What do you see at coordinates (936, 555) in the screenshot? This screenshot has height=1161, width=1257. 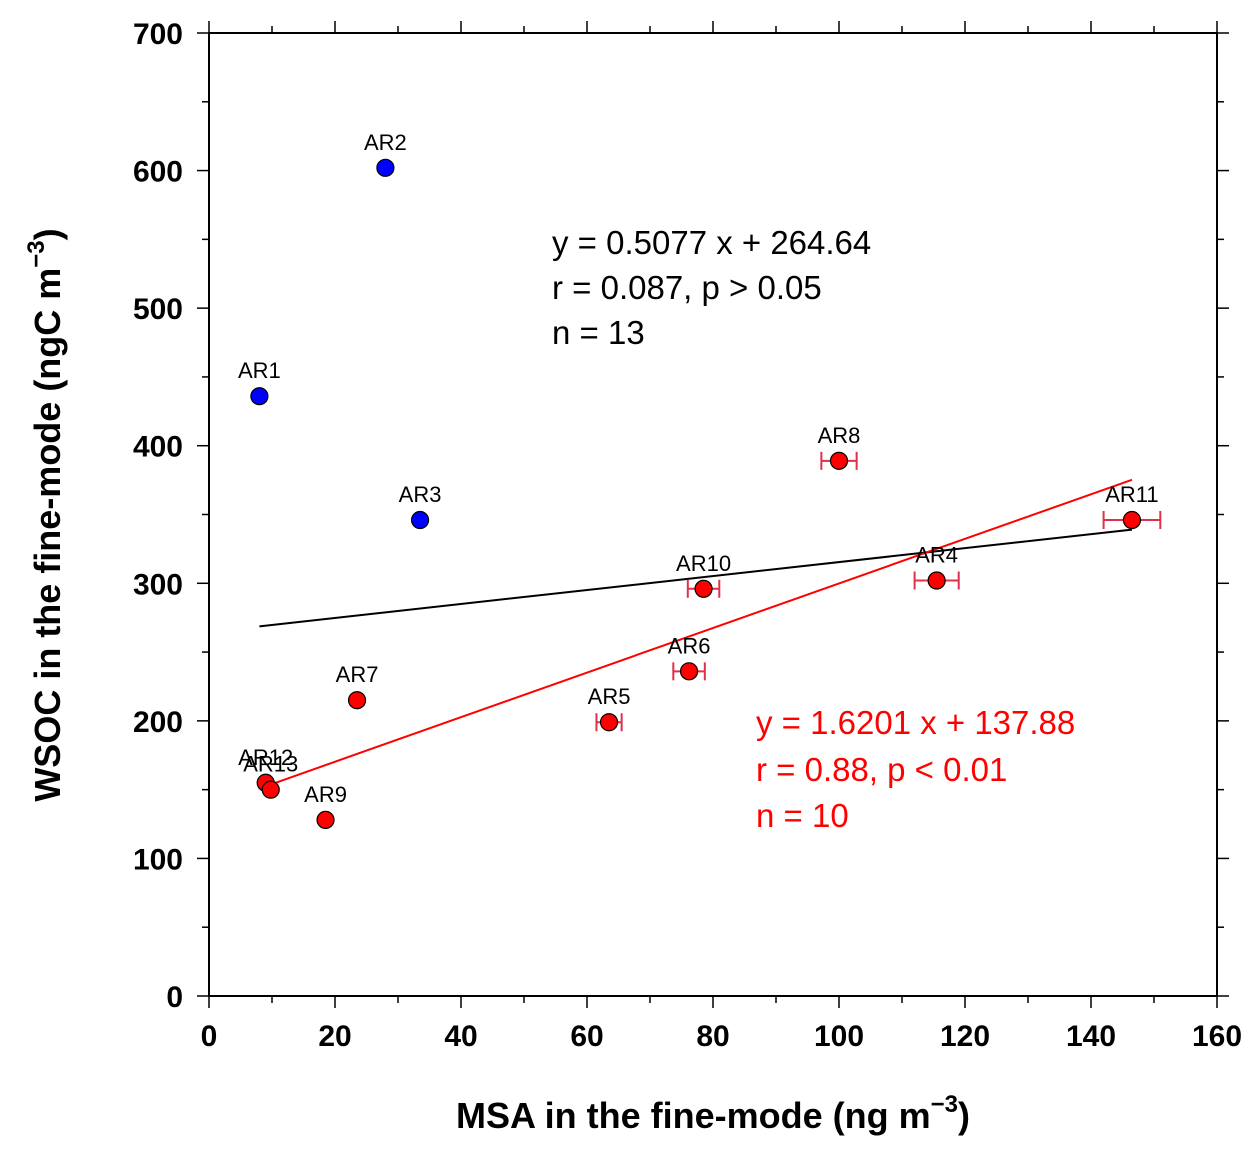 I see `point-label: AR4` at bounding box center [936, 555].